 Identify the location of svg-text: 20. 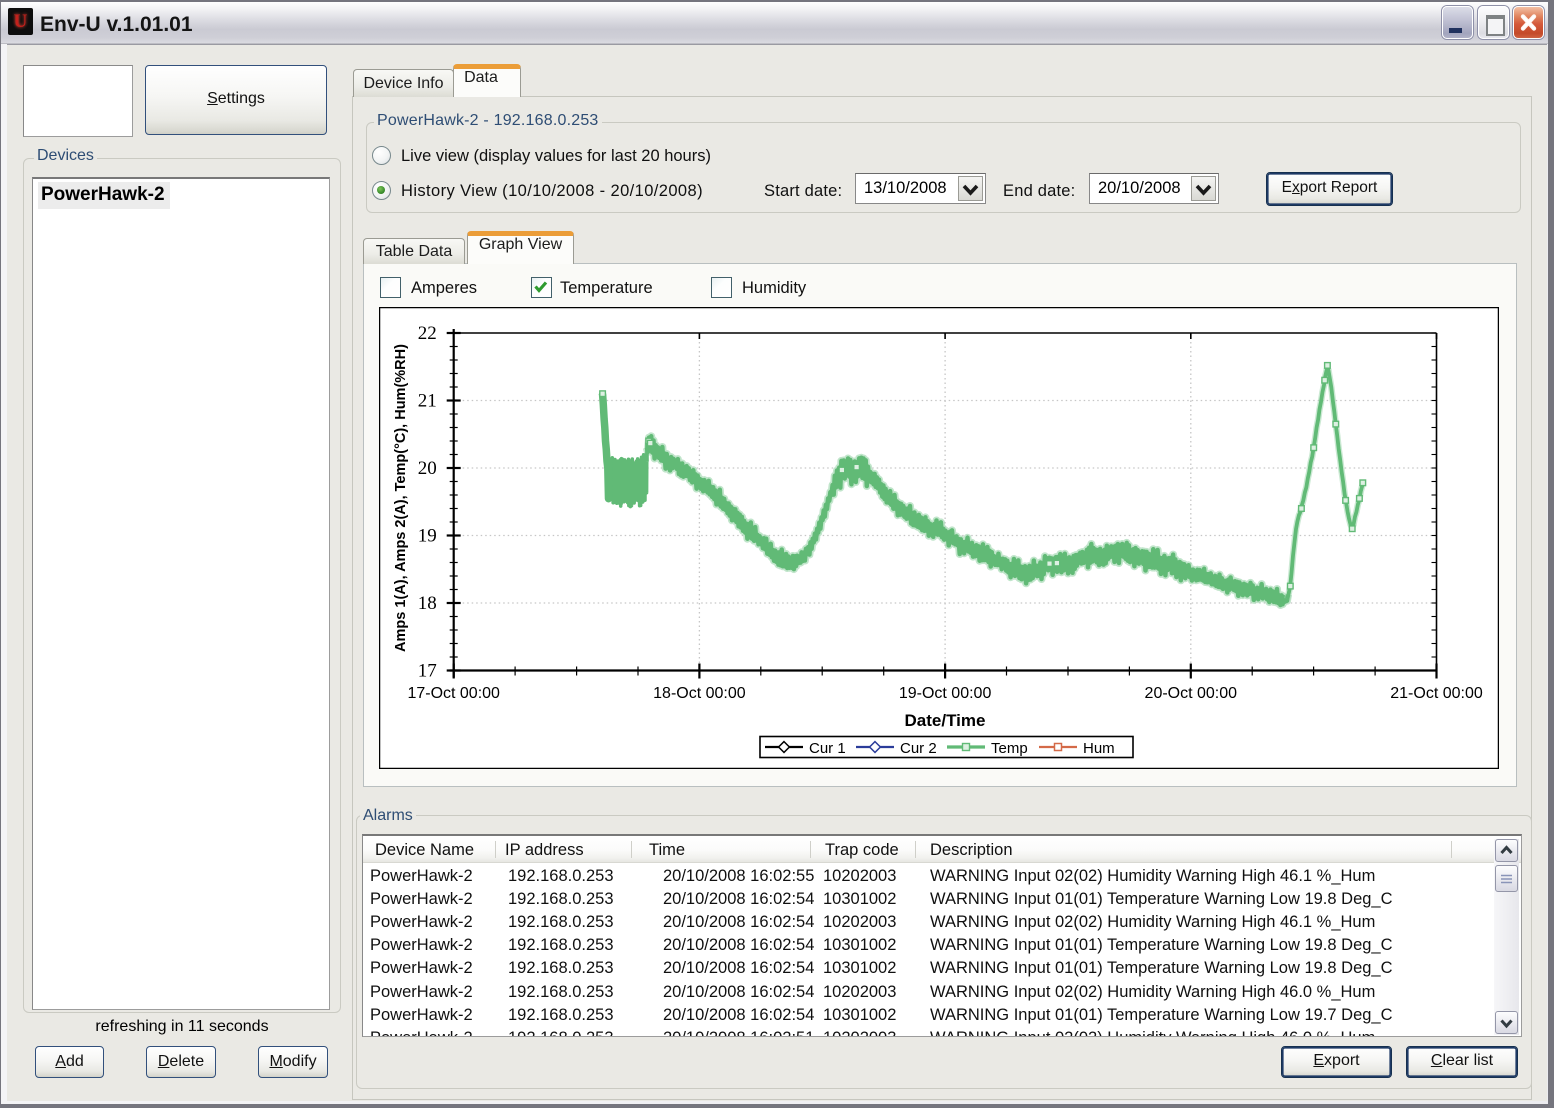
(427, 468).